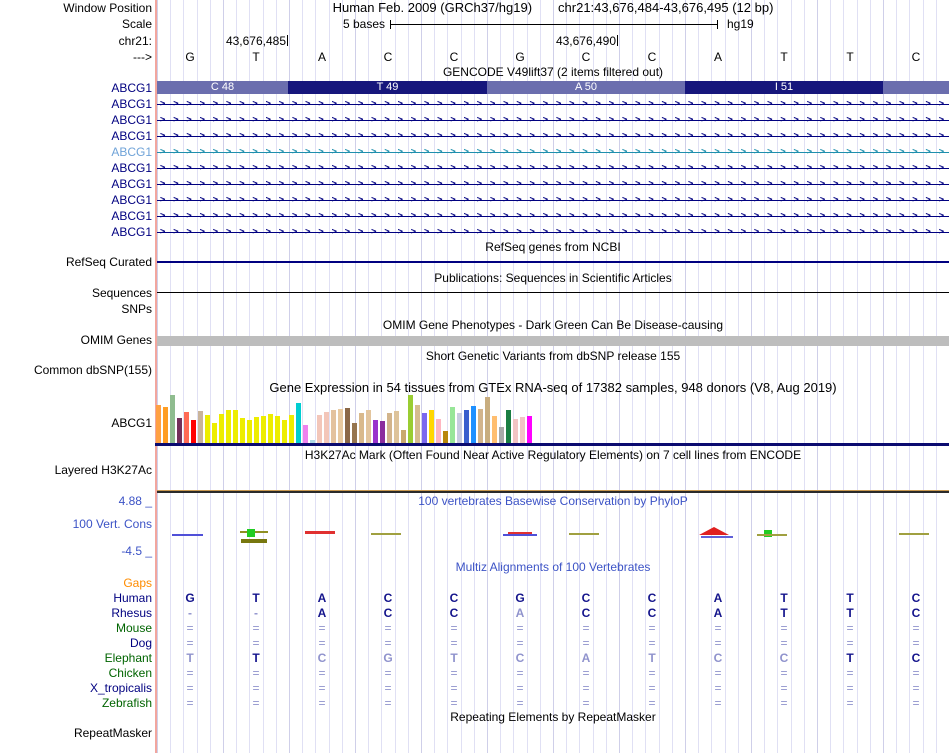 The height and width of the screenshot is (756, 950). What do you see at coordinates (784, 87) in the screenshot?
I see `gencode-codon-block: I 51` at bounding box center [784, 87].